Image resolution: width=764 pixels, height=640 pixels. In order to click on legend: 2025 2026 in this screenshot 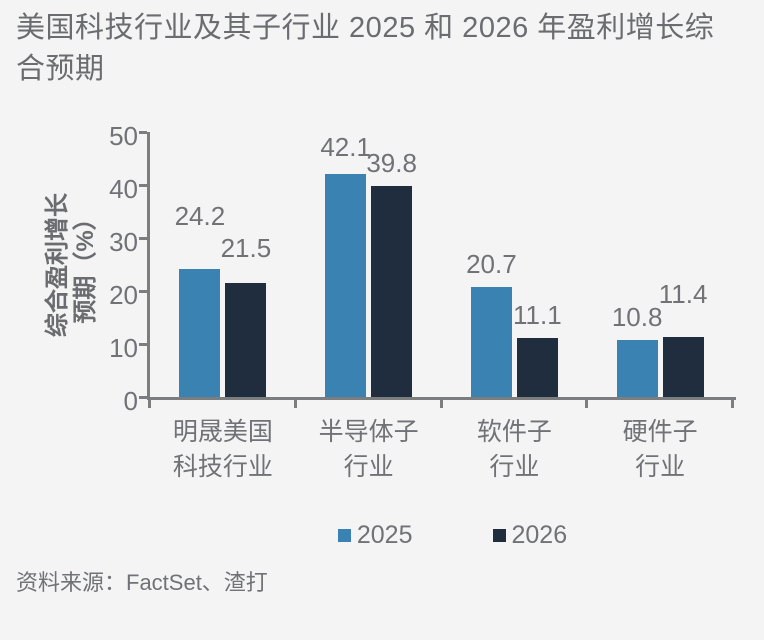, I will do `click(441, 535)`.